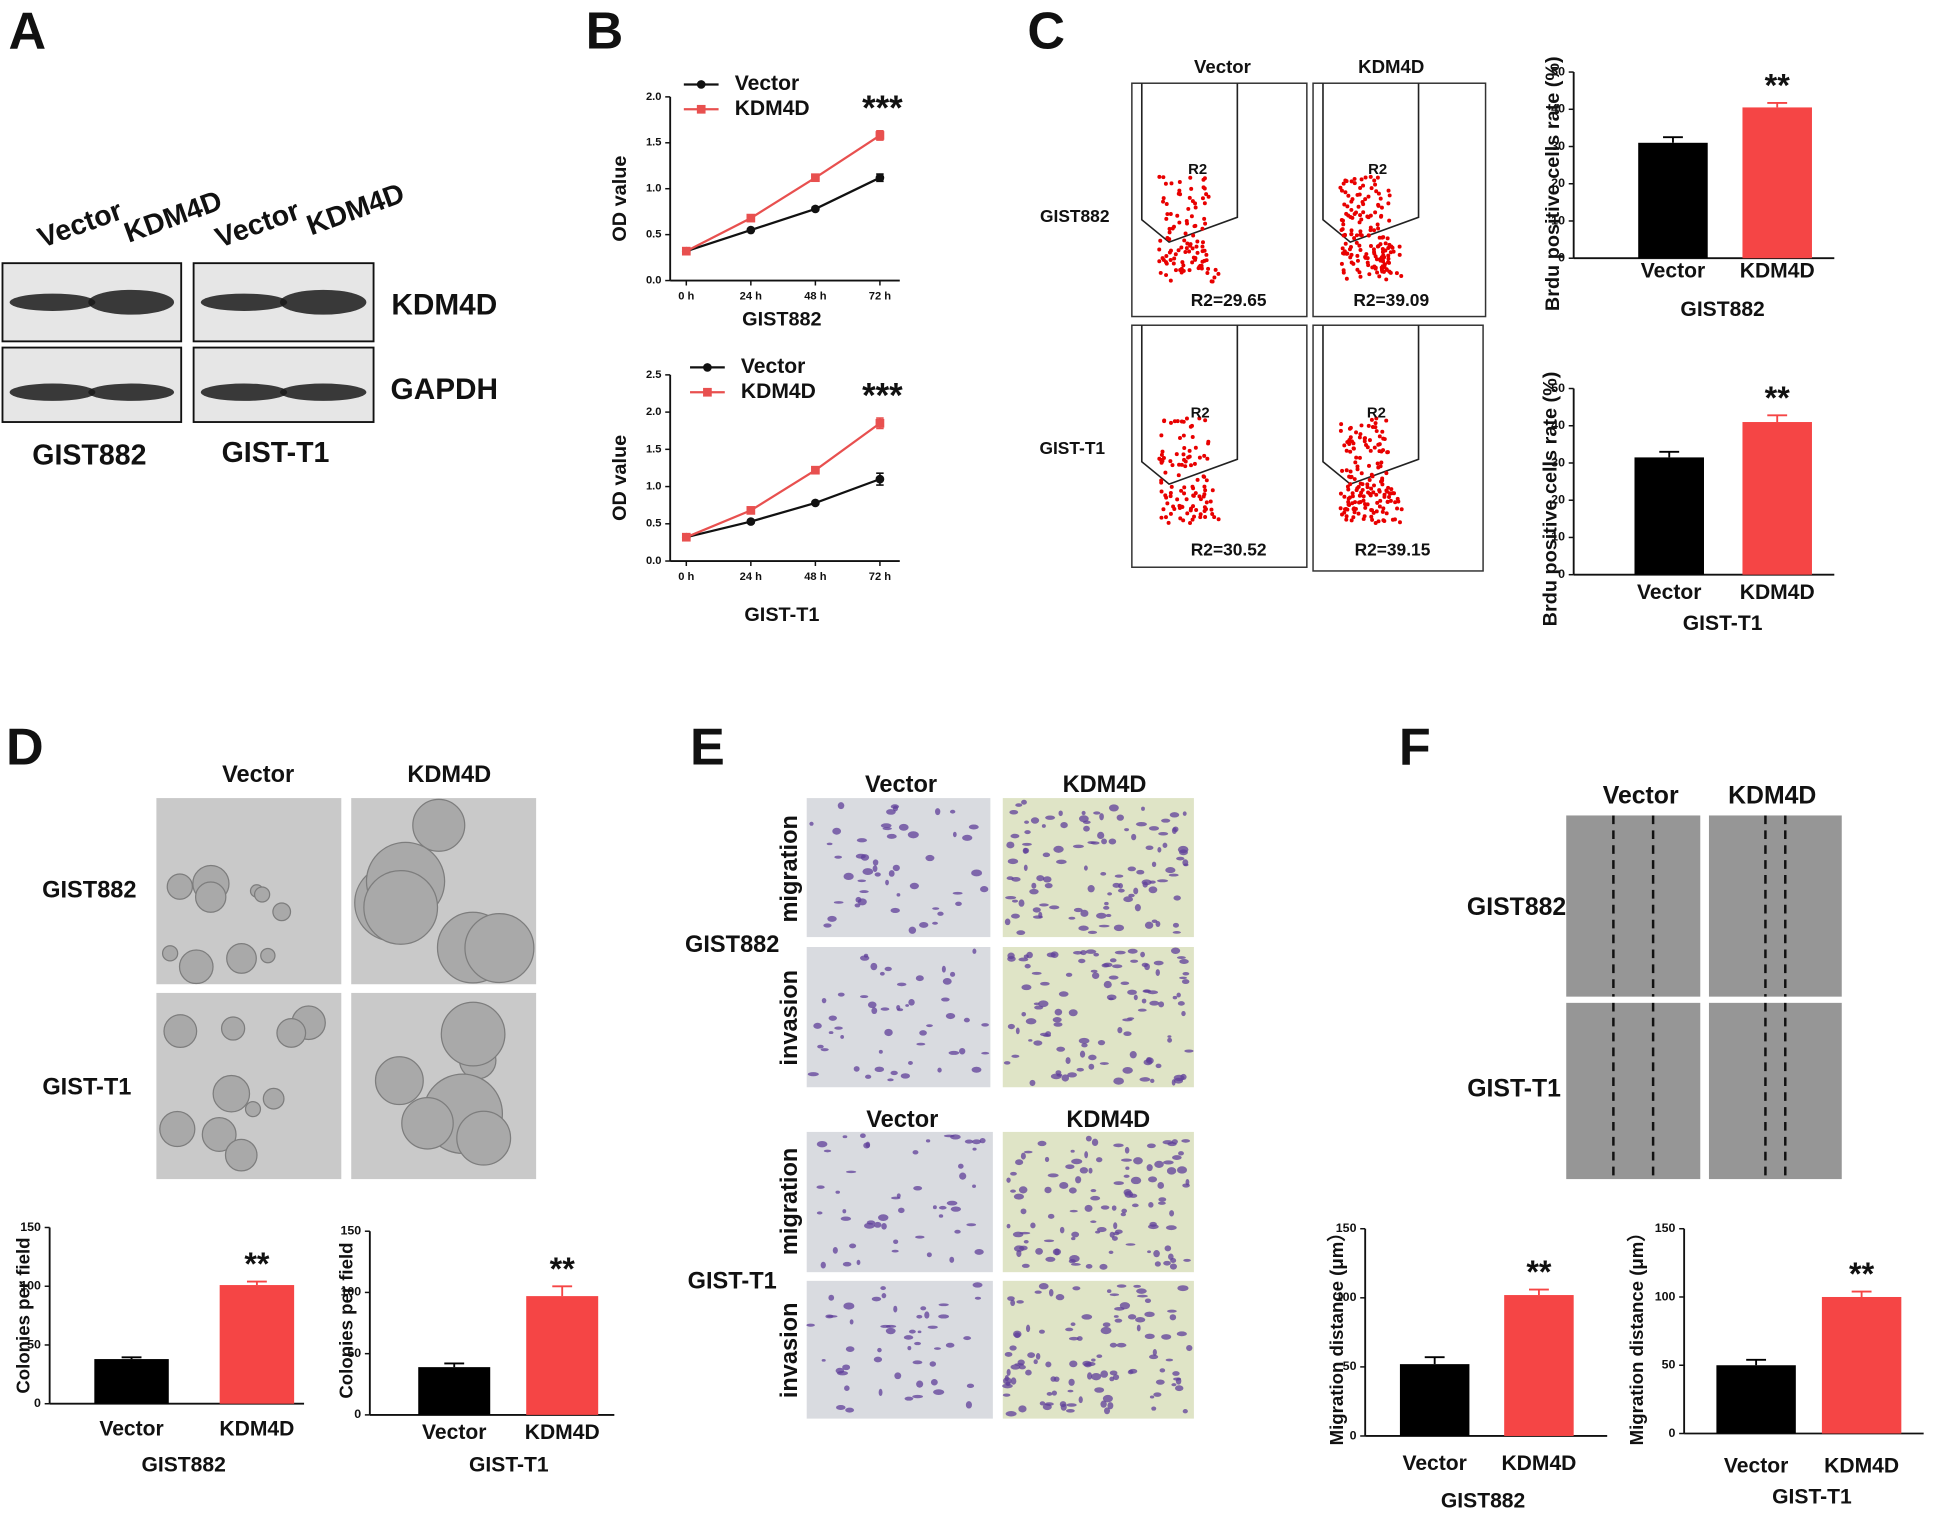 Image resolution: width=1946 pixels, height=1513 pixels. I want to click on y-tick-label: 0, so click(1561, 574).